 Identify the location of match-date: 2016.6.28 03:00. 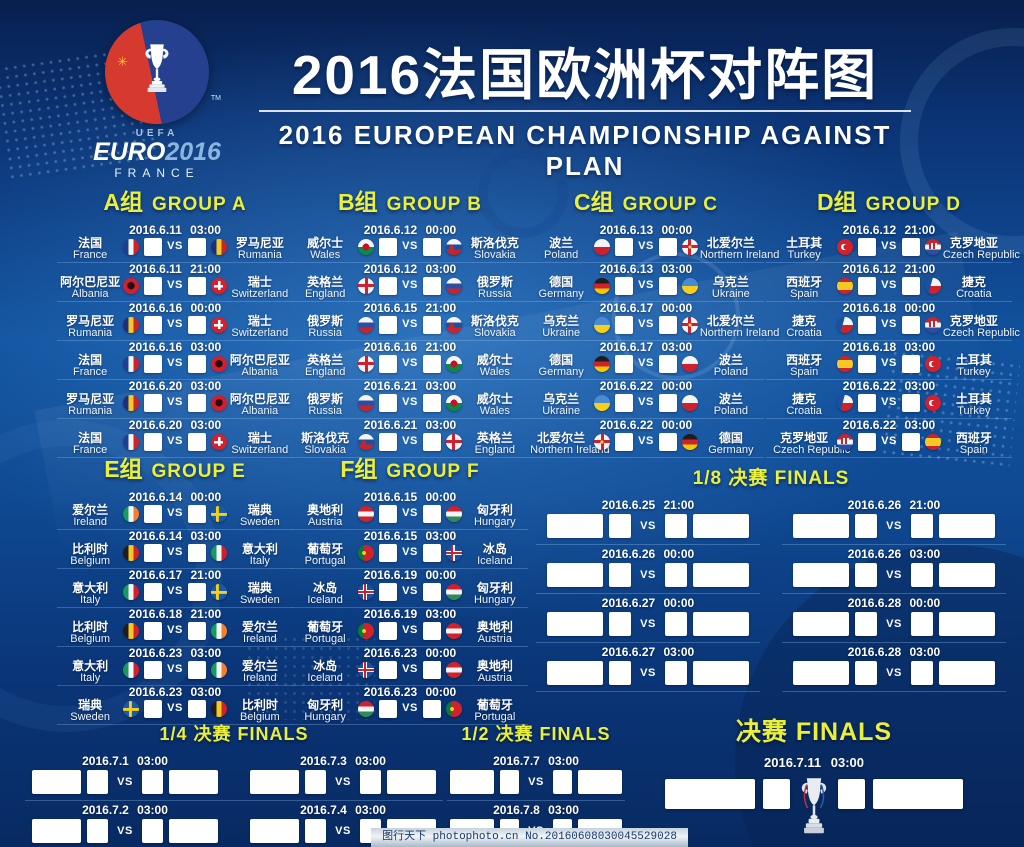
(894, 652).